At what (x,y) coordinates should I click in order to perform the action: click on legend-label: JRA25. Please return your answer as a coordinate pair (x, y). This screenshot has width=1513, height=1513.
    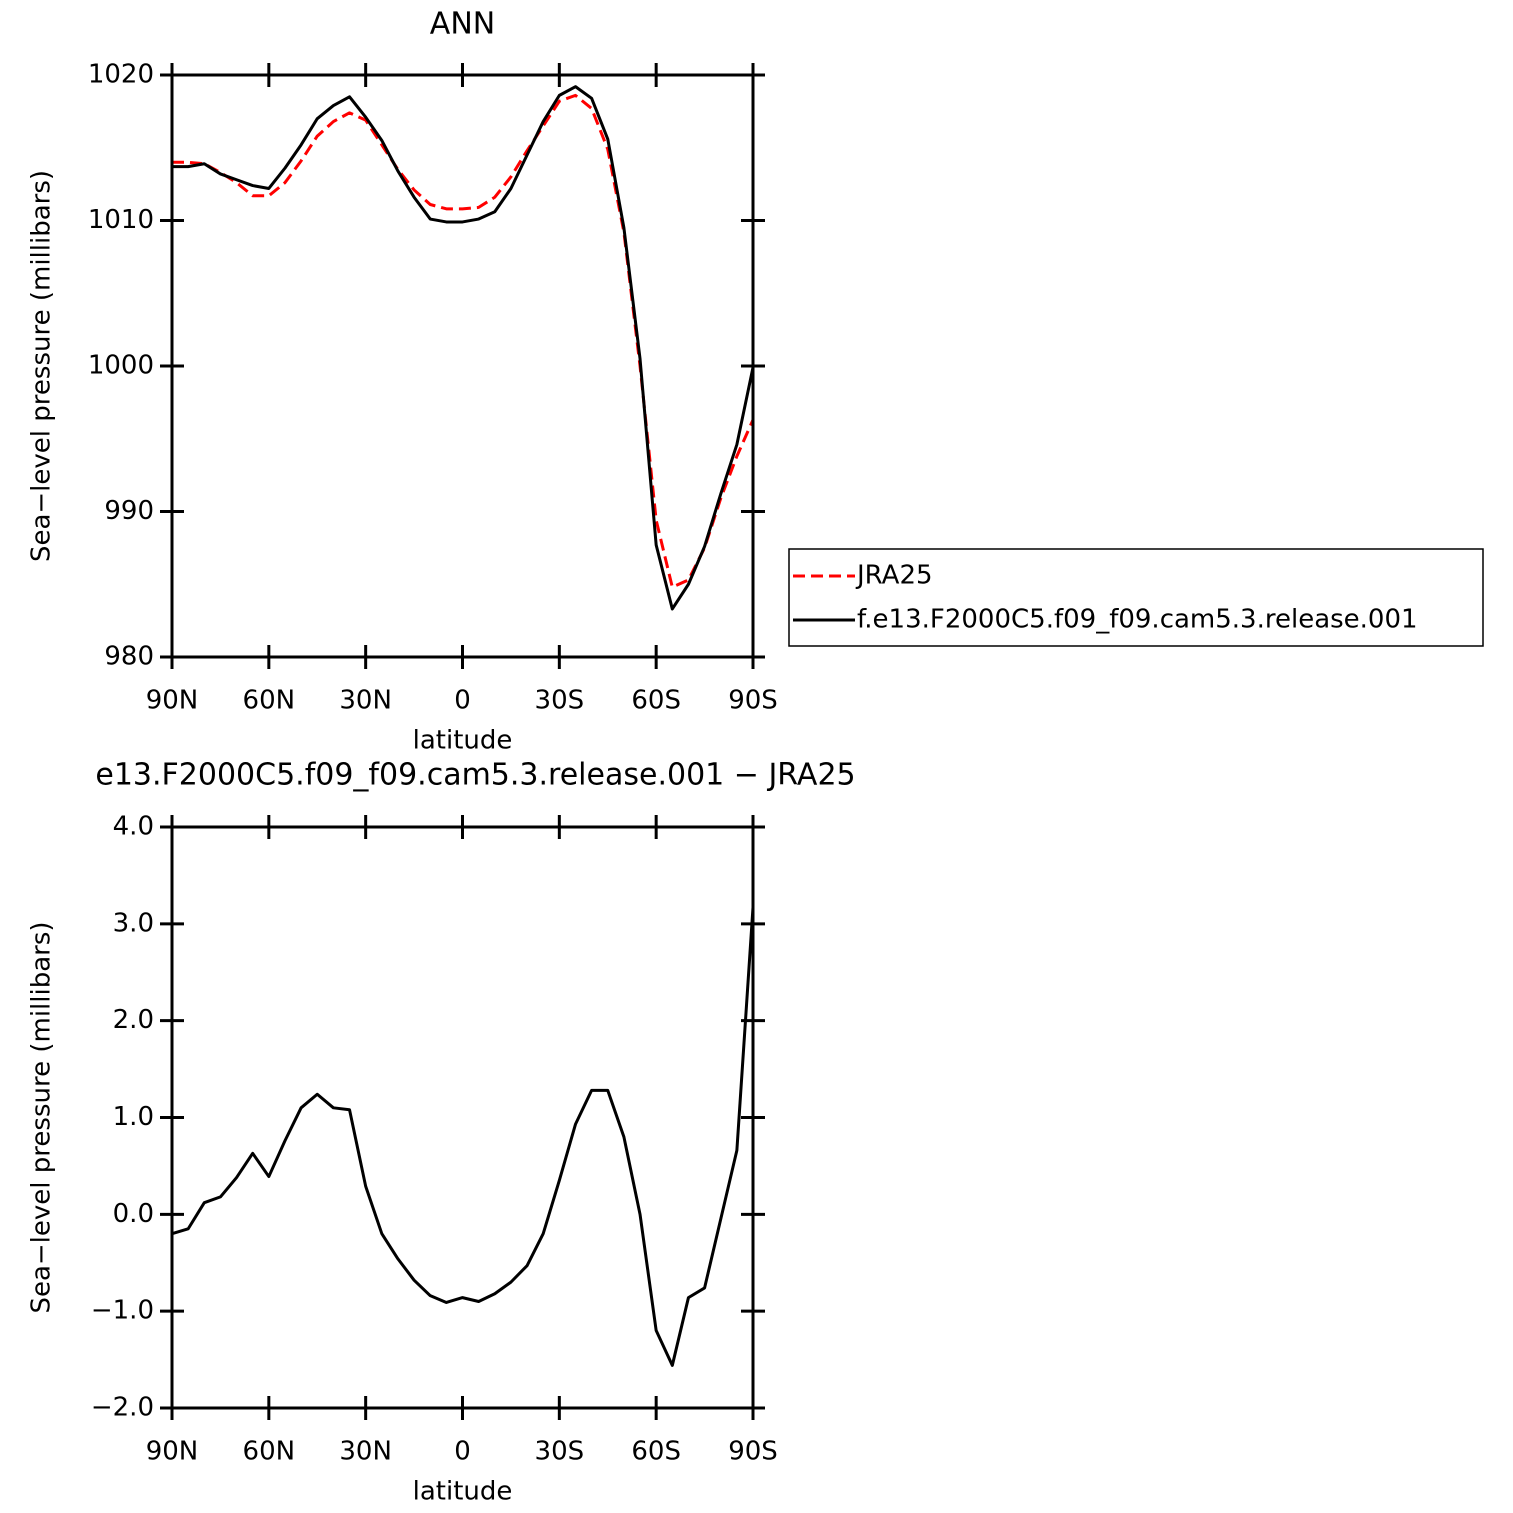
    Looking at the image, I should click on (894, 576).